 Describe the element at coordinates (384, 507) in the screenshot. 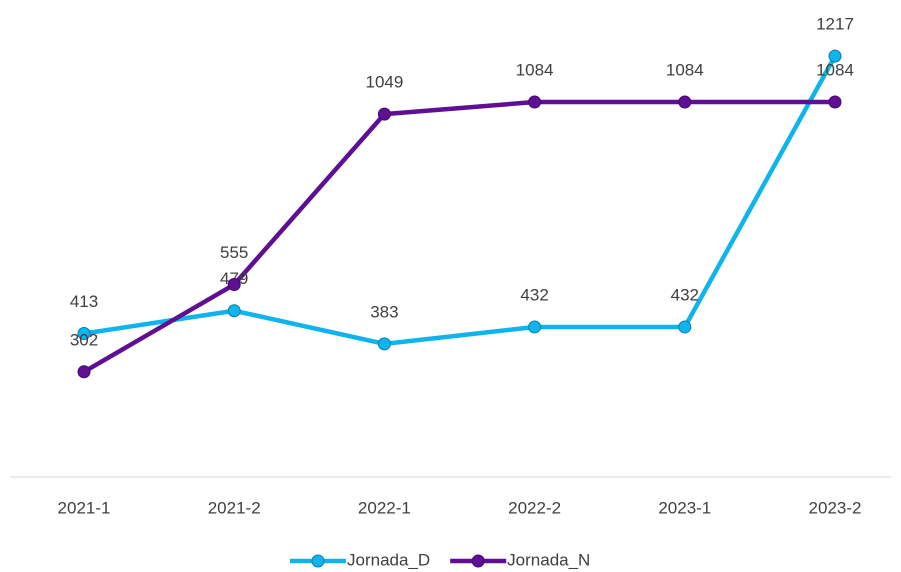

I see `x-tick-label: 2022-1` at that location.